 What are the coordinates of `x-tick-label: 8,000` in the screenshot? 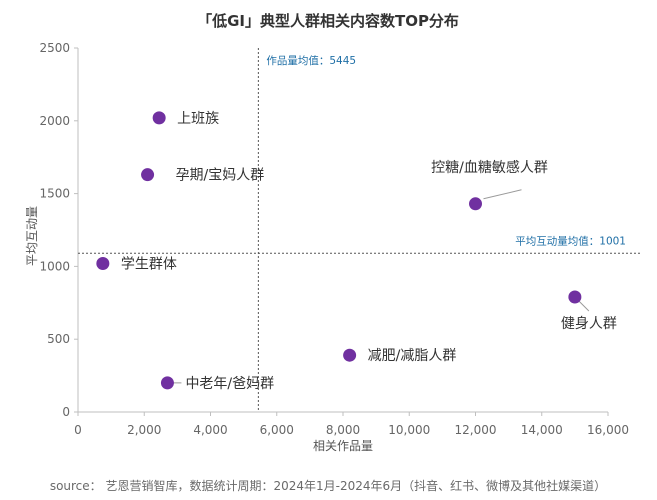 It's located at (343, 430).